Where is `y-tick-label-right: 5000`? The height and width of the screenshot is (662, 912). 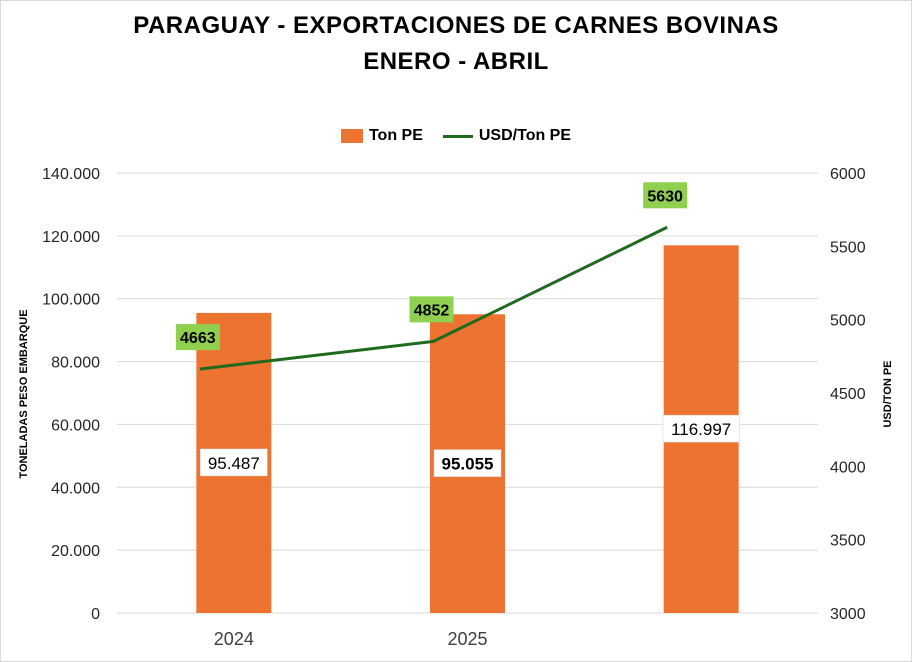
y-tick-label-right: 5000 is located at coordinates (848, 321).